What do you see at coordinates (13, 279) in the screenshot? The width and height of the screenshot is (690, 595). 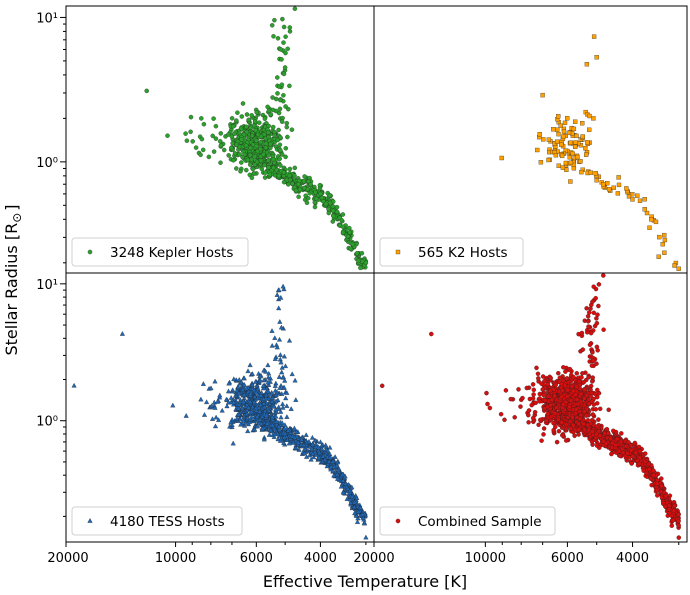 I see `y-axis-title: Stellar Radius [R⊙]` at bounding box center [13, 279].